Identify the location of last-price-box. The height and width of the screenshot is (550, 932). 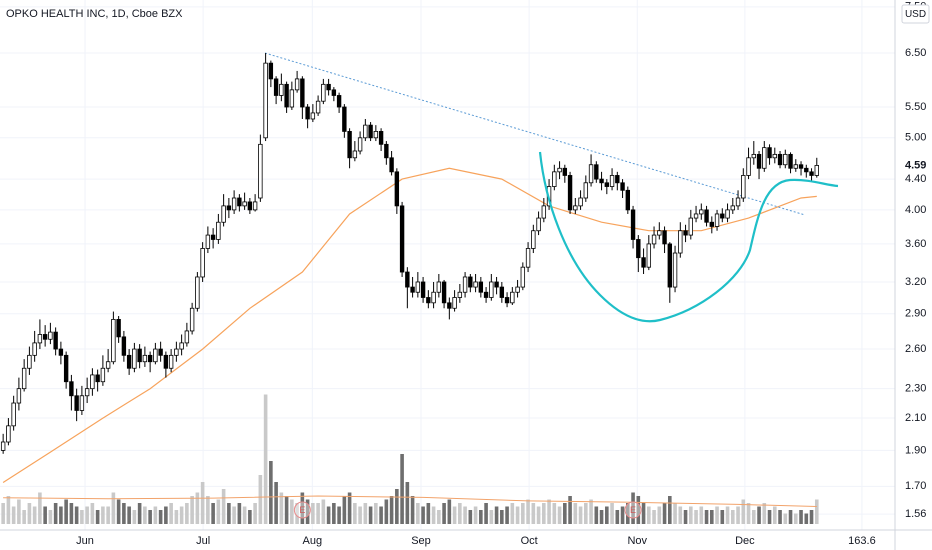
(914, 165).